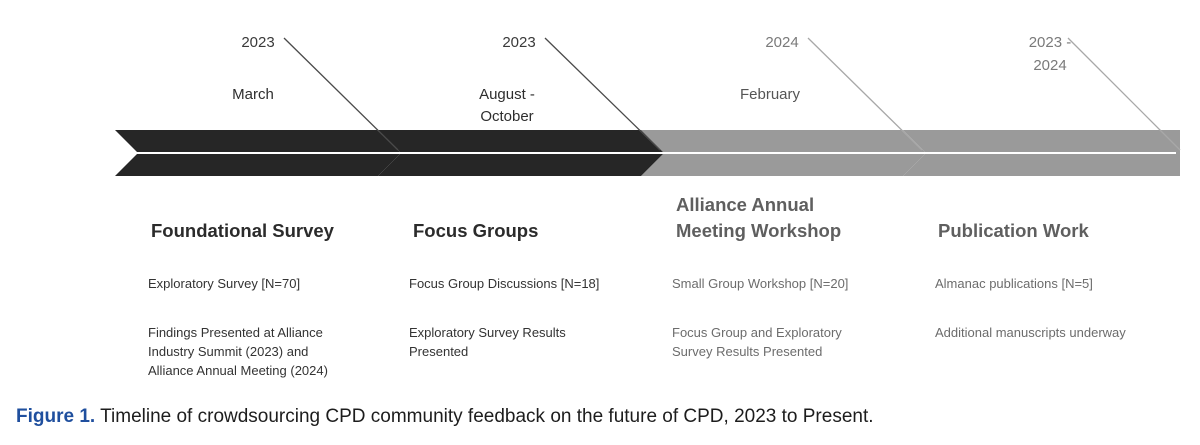  I want to click on stage-3-item-1: Small Group Workshop [N=20], so click(760, 283).